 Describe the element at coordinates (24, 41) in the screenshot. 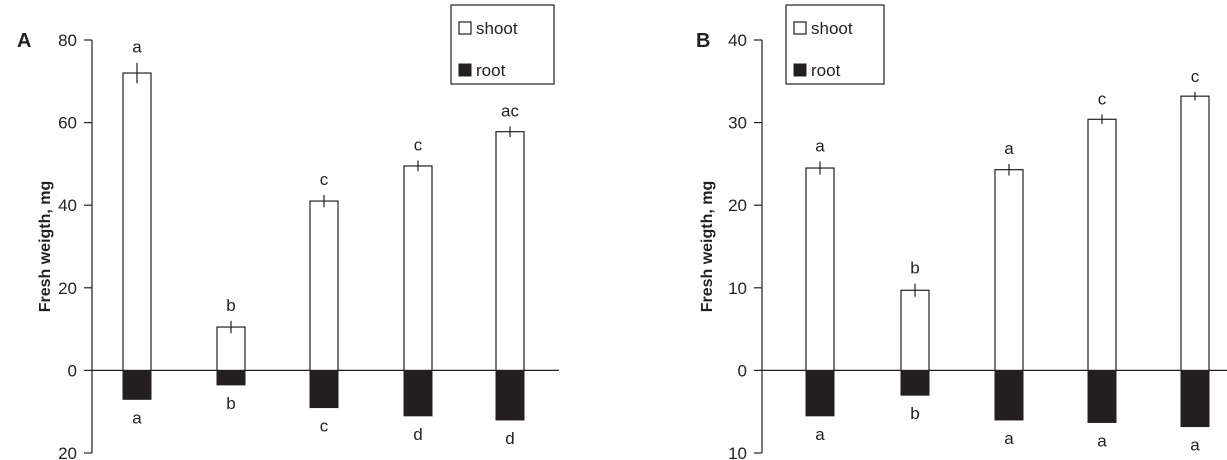

I see `panel-label: A` at that location.